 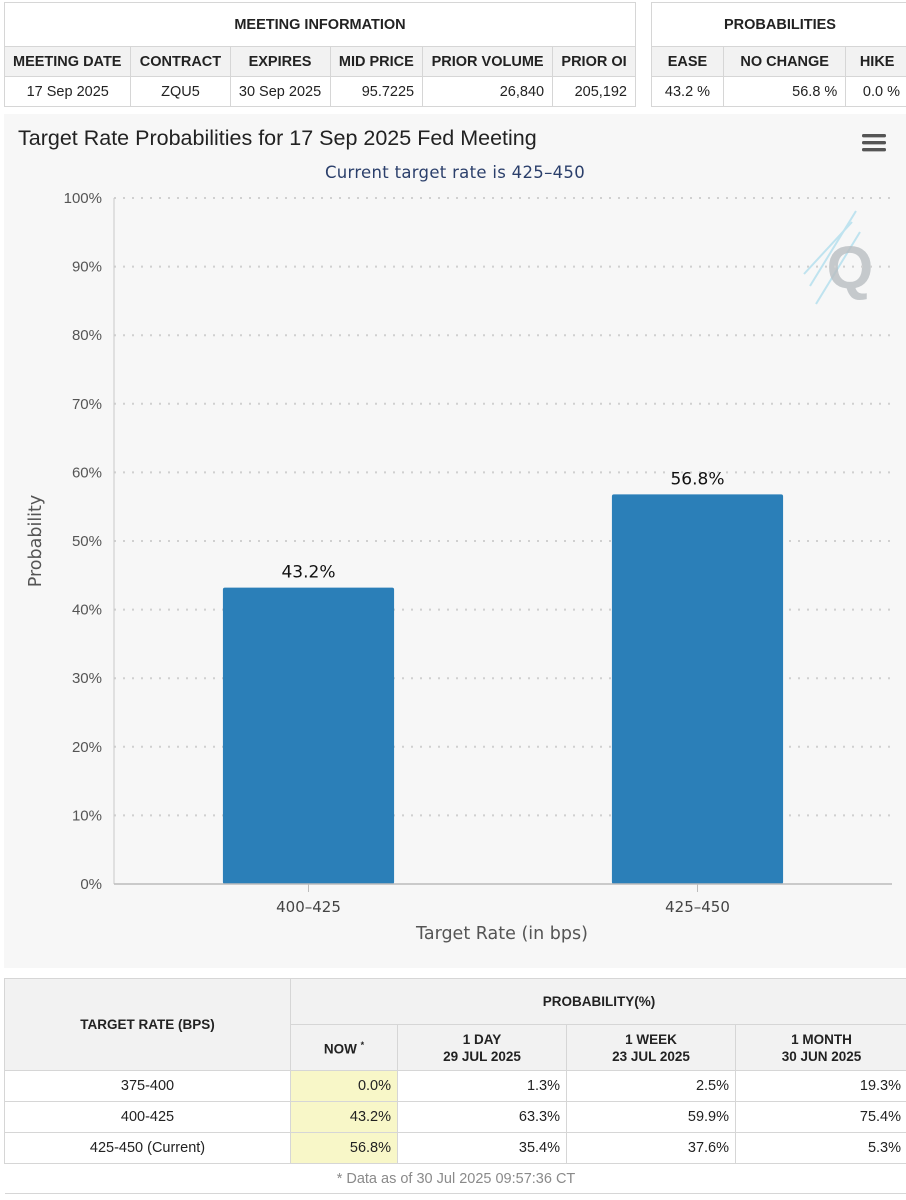 I want to click on one-day-cell: 1.3%, so click(x=482, y=1086).